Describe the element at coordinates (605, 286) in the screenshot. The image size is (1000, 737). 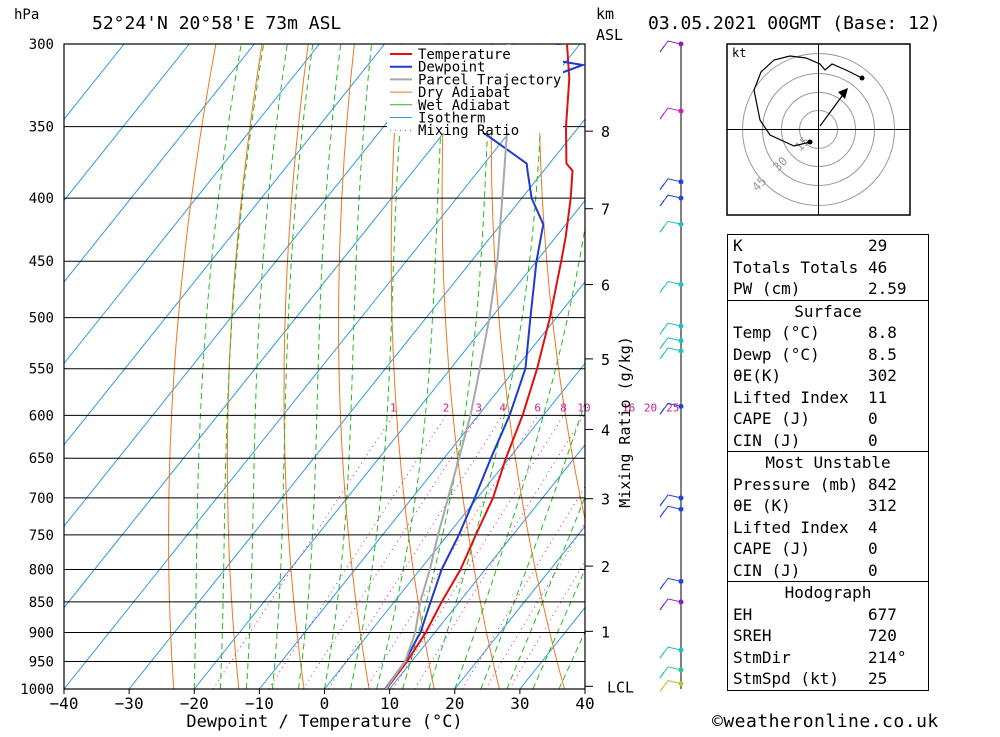
I see `height-tick-label: 6` at that location.